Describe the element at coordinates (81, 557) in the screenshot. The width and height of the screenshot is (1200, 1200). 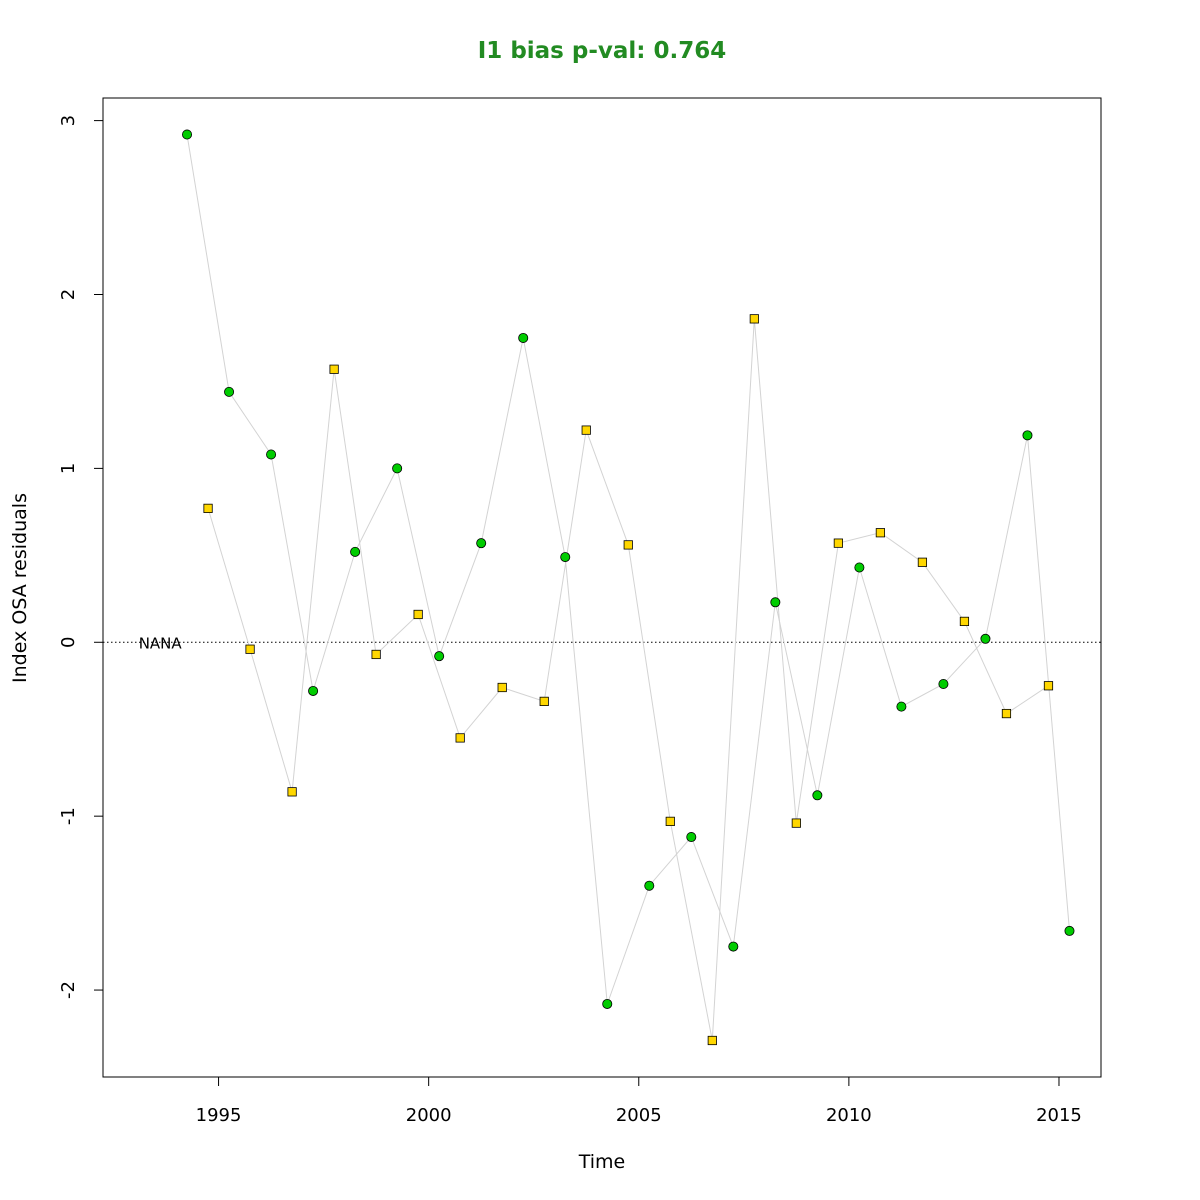
I see `y-axis: -2 -1 0 1 2 3` at that location.